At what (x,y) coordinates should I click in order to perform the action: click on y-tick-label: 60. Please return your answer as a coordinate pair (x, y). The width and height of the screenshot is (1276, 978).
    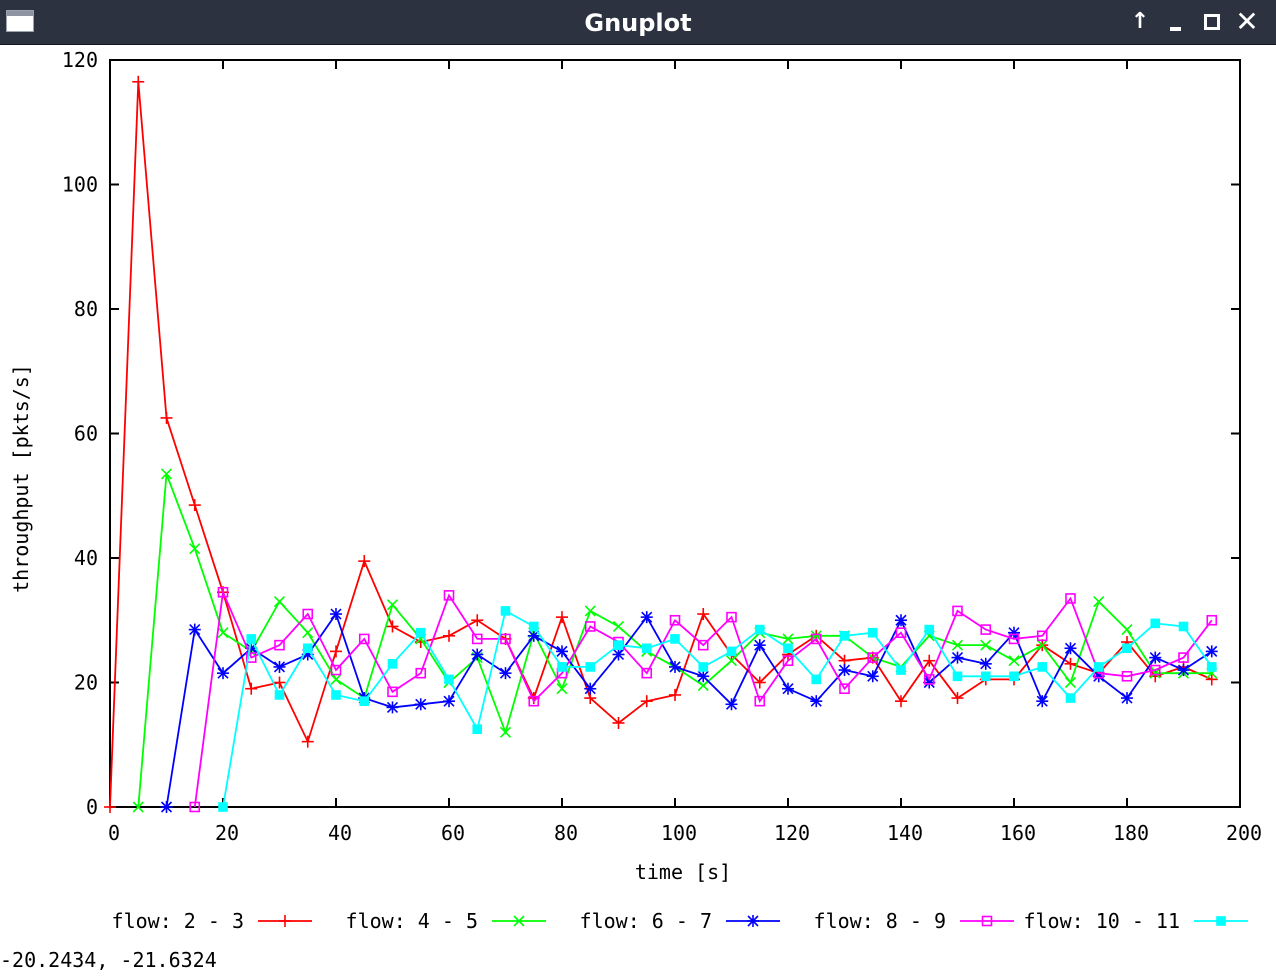
    Looking at the image, I should click on (86, 434).